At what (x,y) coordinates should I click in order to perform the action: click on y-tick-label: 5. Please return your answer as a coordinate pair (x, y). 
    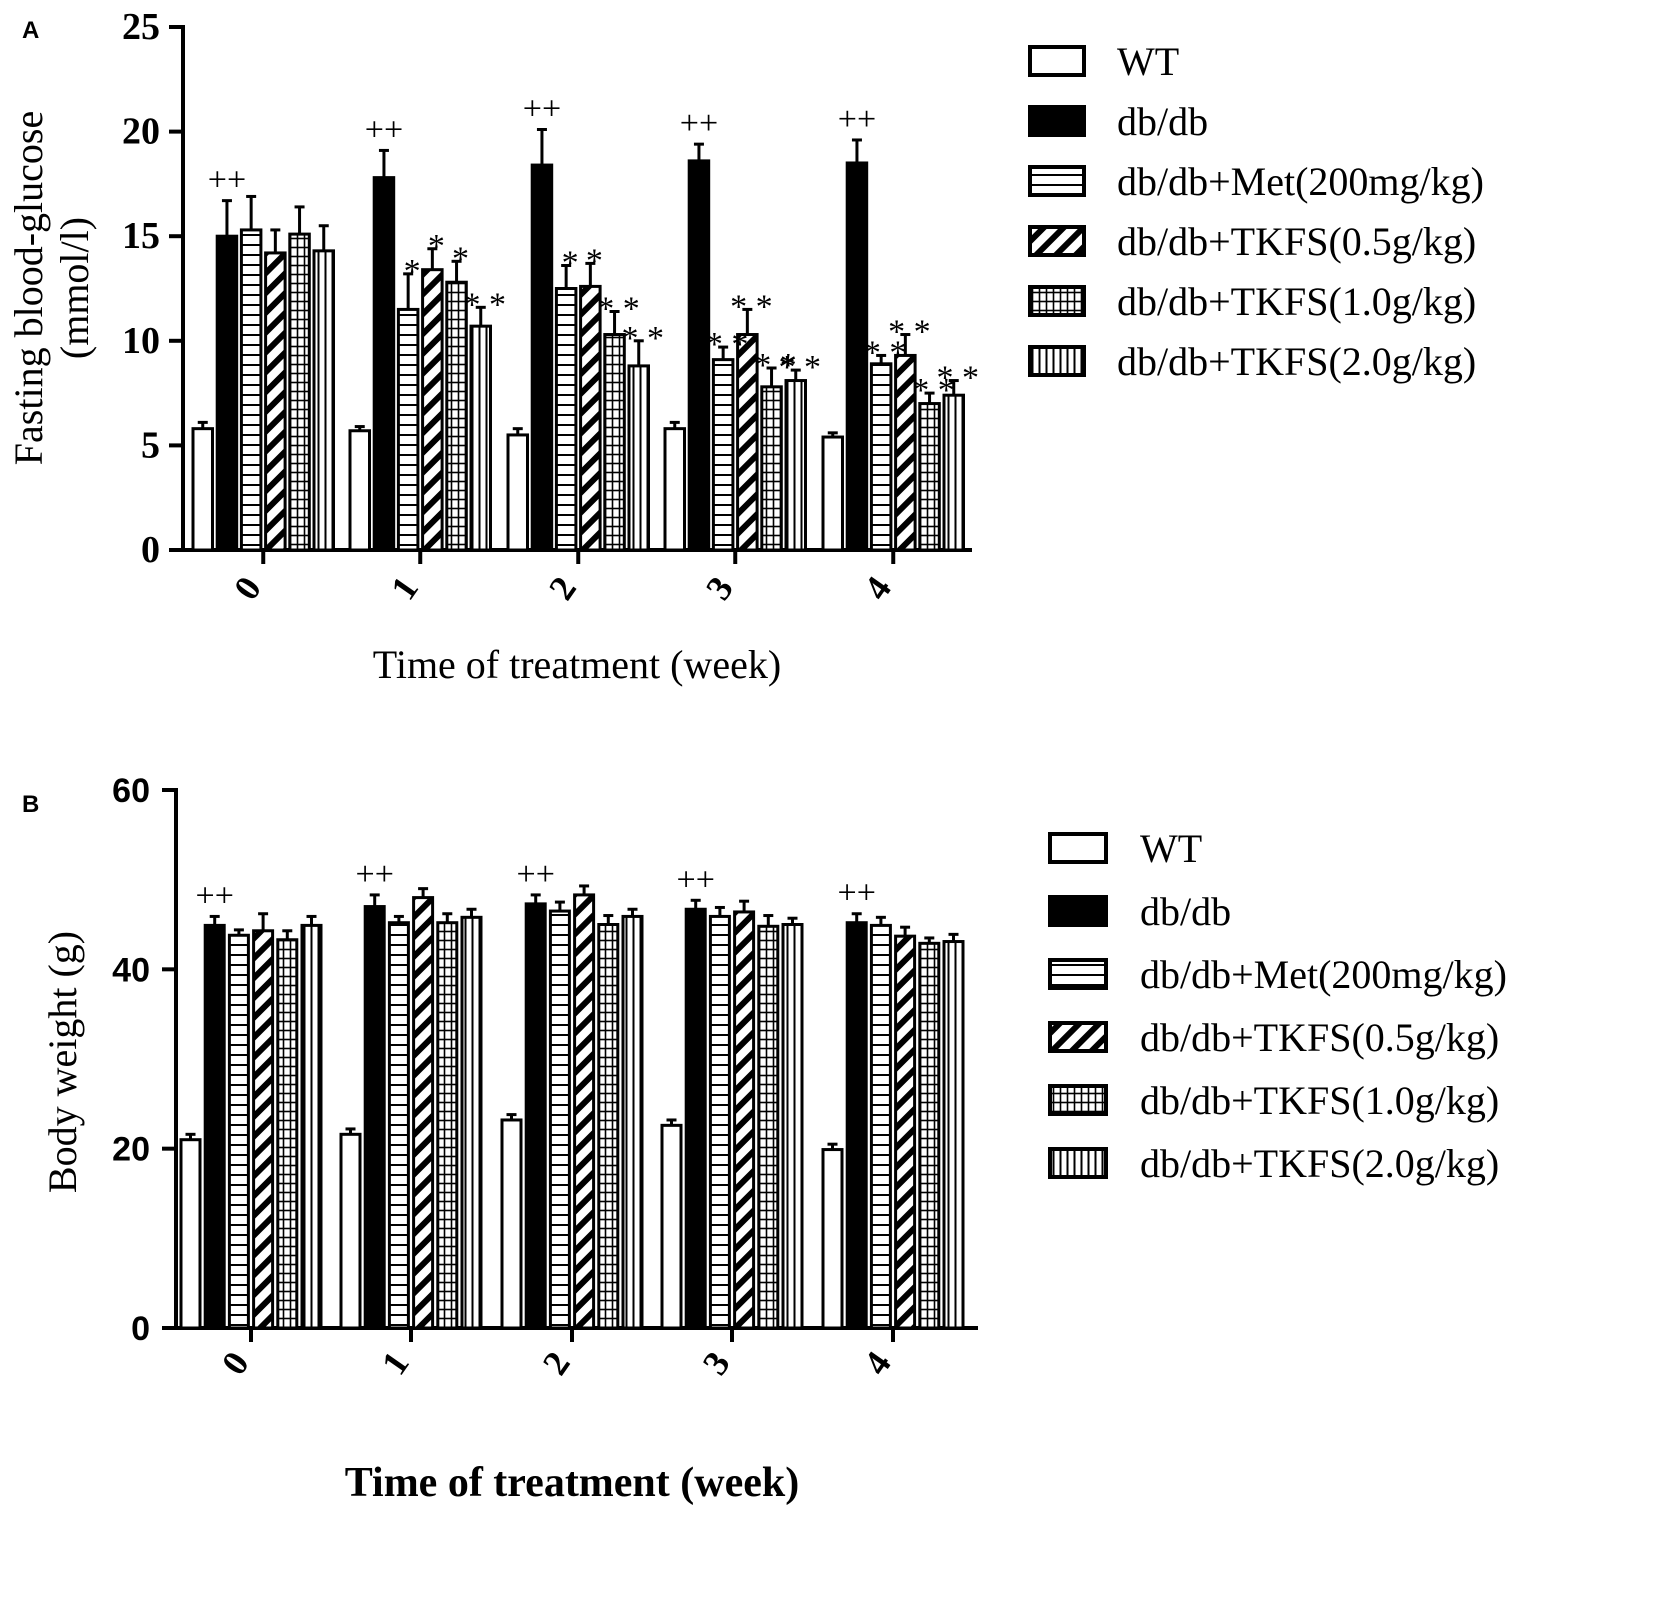
    Looking at the image, I should click on (150, 445).